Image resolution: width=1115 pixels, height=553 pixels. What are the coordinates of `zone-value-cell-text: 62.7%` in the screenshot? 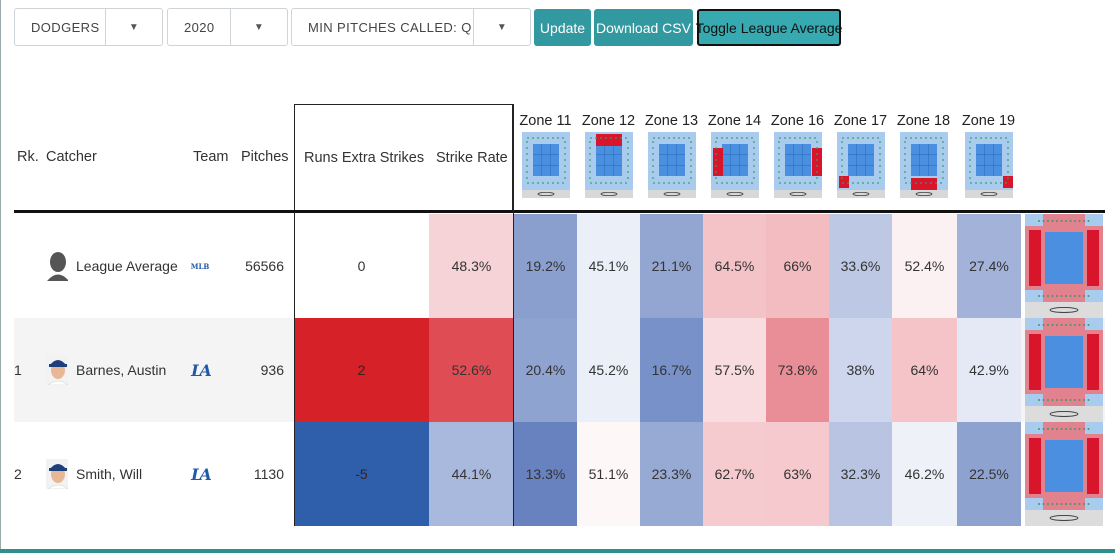 It's located at (734, 474).